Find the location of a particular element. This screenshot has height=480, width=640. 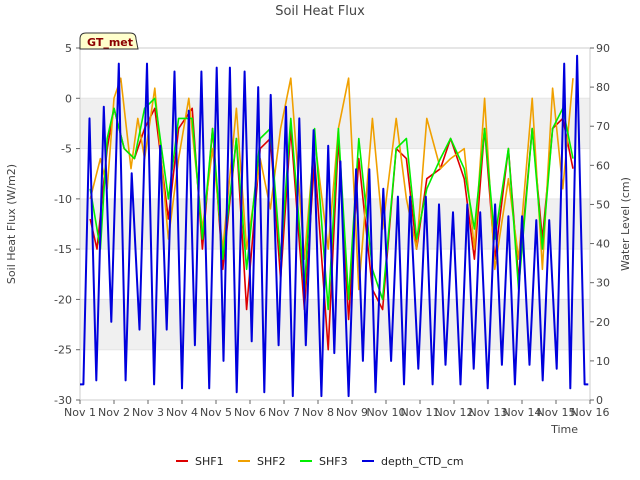

right-axis-ticks: 90 80 70 60 50 40 30 20 10 0 is located at coordinates (600, 224).